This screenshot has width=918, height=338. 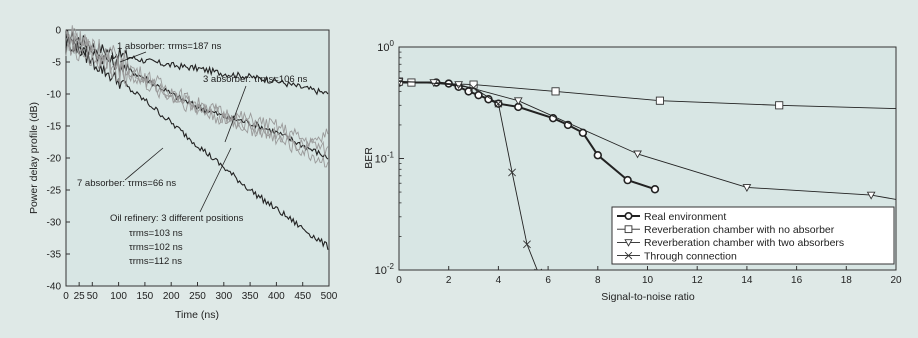 What do you see at coordinates (197, 296) in the screenshot?
I see `left-x-tick-label: 250` at bounding box center [197, 296].